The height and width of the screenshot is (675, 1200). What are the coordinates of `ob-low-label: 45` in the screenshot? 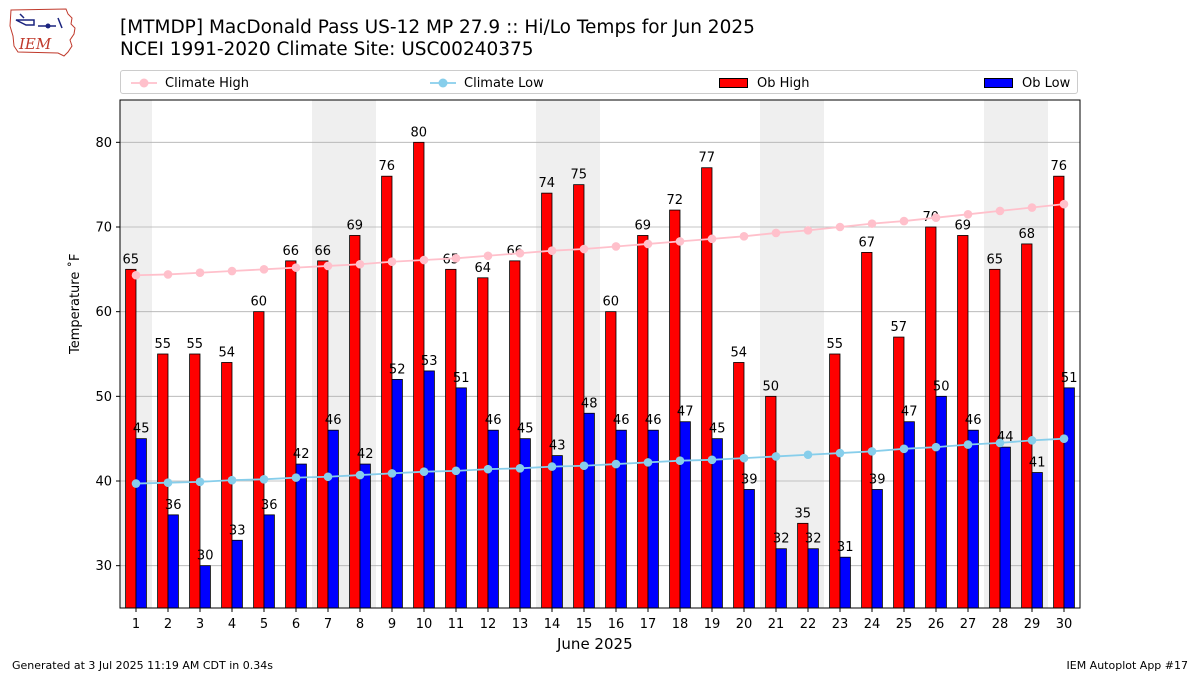 It's located at (717, 429).